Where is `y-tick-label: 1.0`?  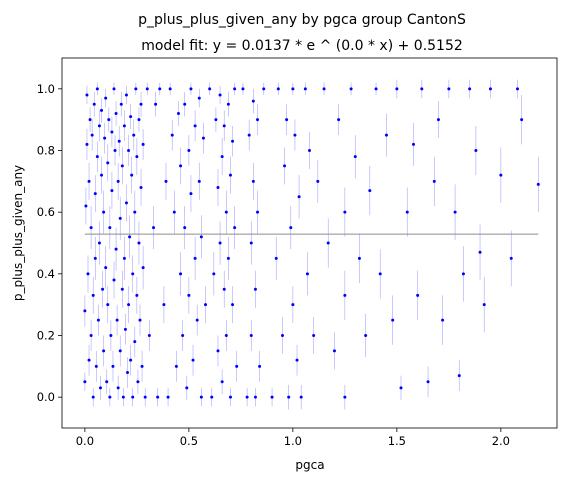 y-tick-label: 1.0 is located at coordinates (46, 89).